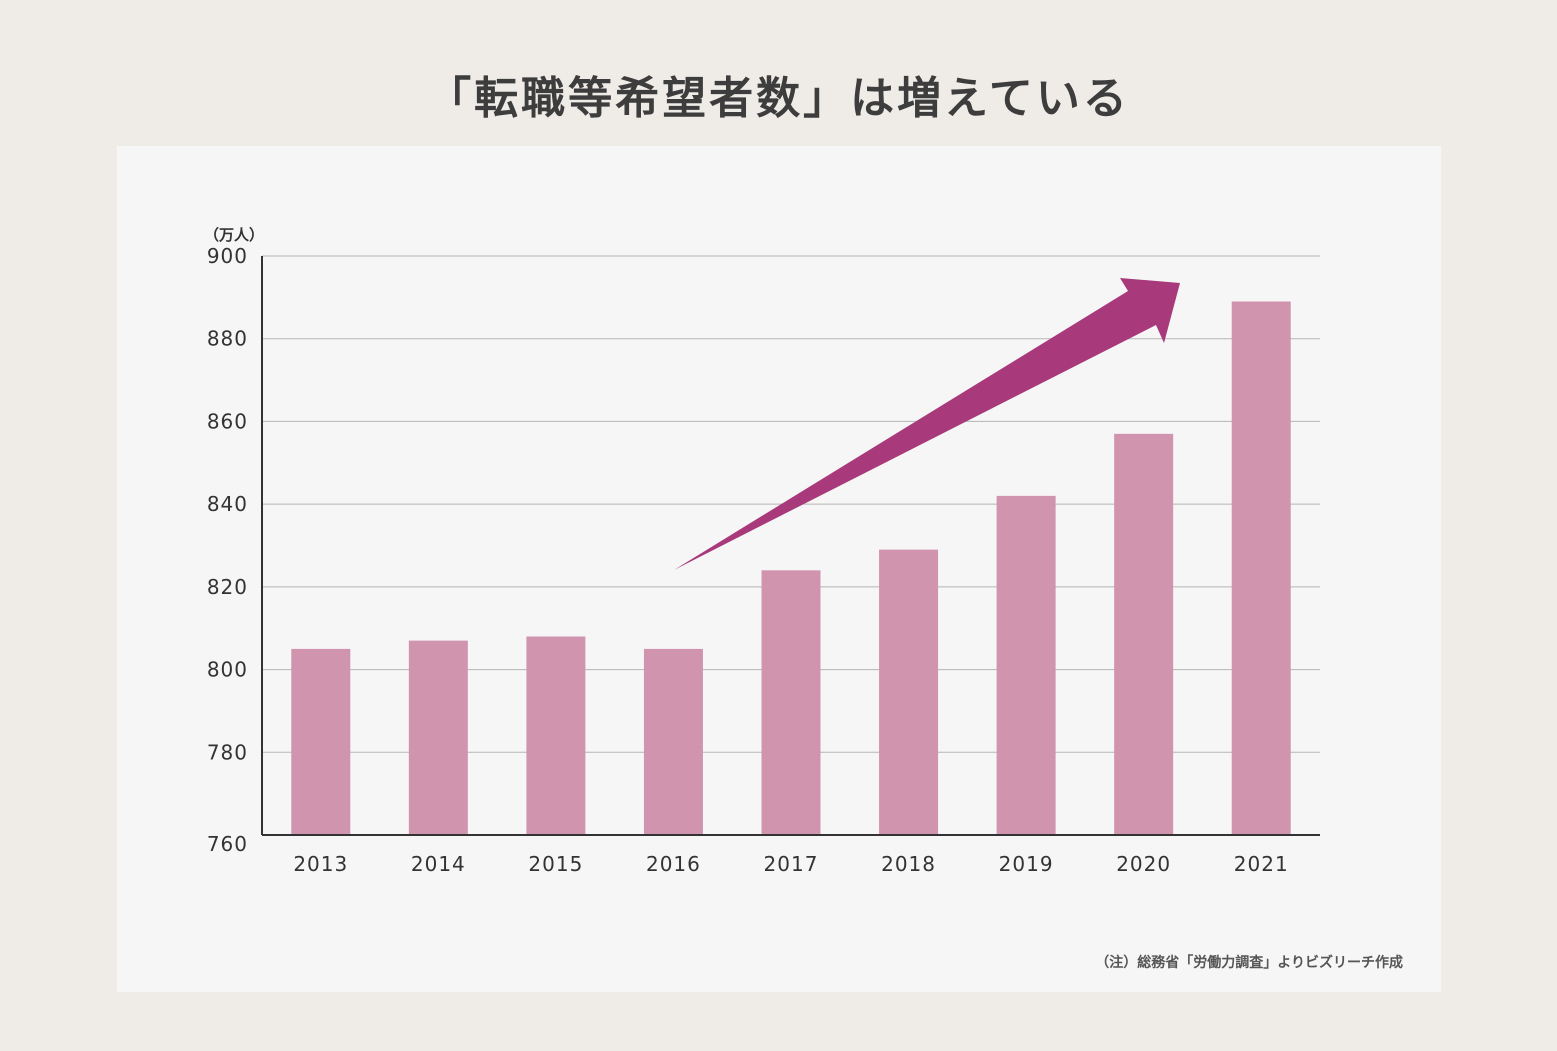 This screenshot has width=1557, height=1051. What do you see at coordinates (320, 864) in the screenshot?
I see `x-tick-label-2013: 2013` at bounding box center [320, 864].